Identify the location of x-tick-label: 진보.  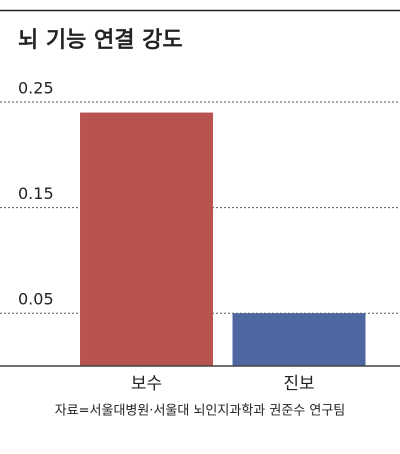
(298, 384).